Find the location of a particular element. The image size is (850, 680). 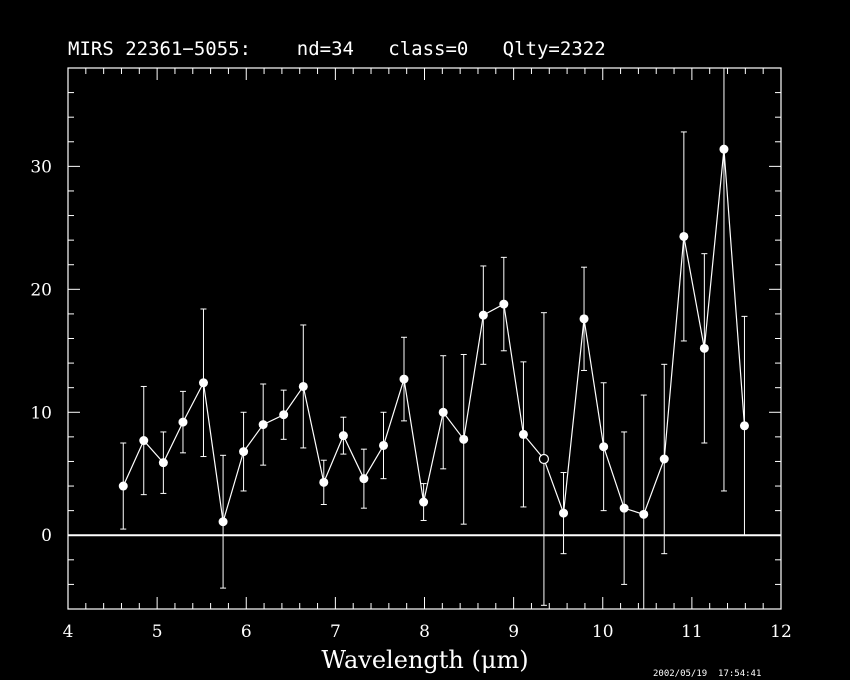

timestamp: 2002/05/19 17:54:41 is located at coordinates (707, 674).